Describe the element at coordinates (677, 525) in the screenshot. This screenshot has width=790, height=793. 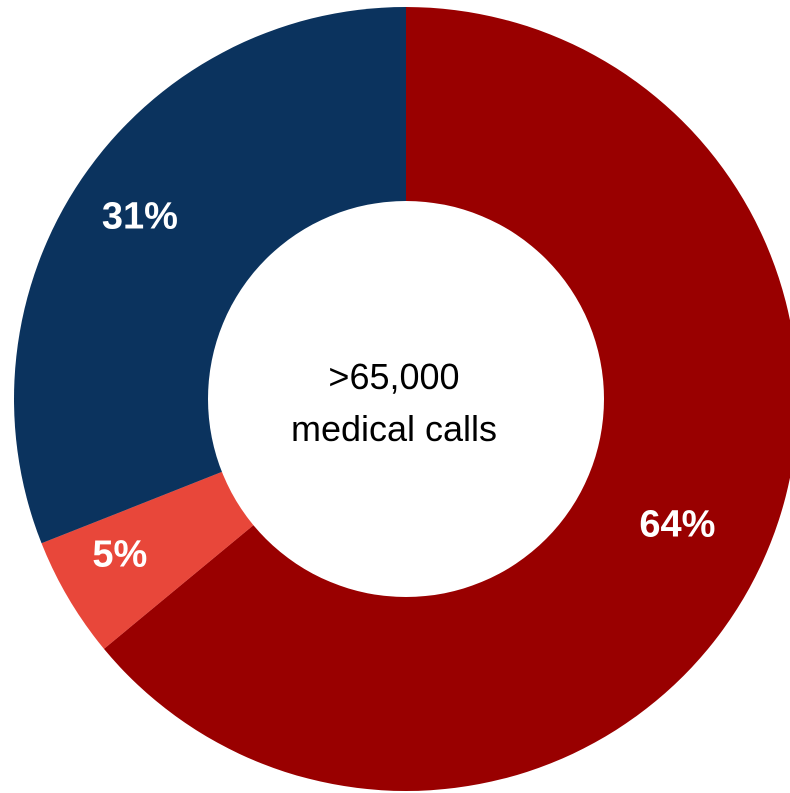
I see `slice-label-0: 64%` at that location.